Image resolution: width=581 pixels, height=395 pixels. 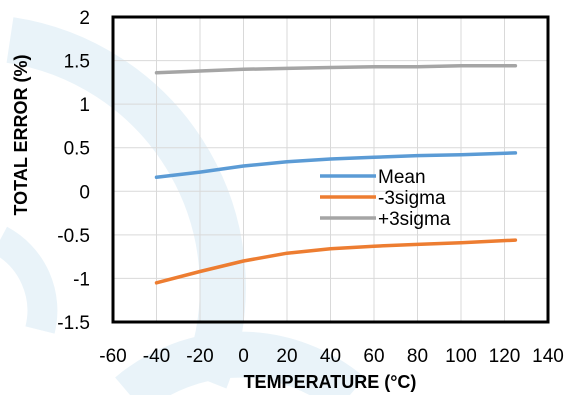 What do you see at coordinates (73, 236) in the screenshot?
I see `y-tick-label: -0.5` at bounding box center [73, 236].